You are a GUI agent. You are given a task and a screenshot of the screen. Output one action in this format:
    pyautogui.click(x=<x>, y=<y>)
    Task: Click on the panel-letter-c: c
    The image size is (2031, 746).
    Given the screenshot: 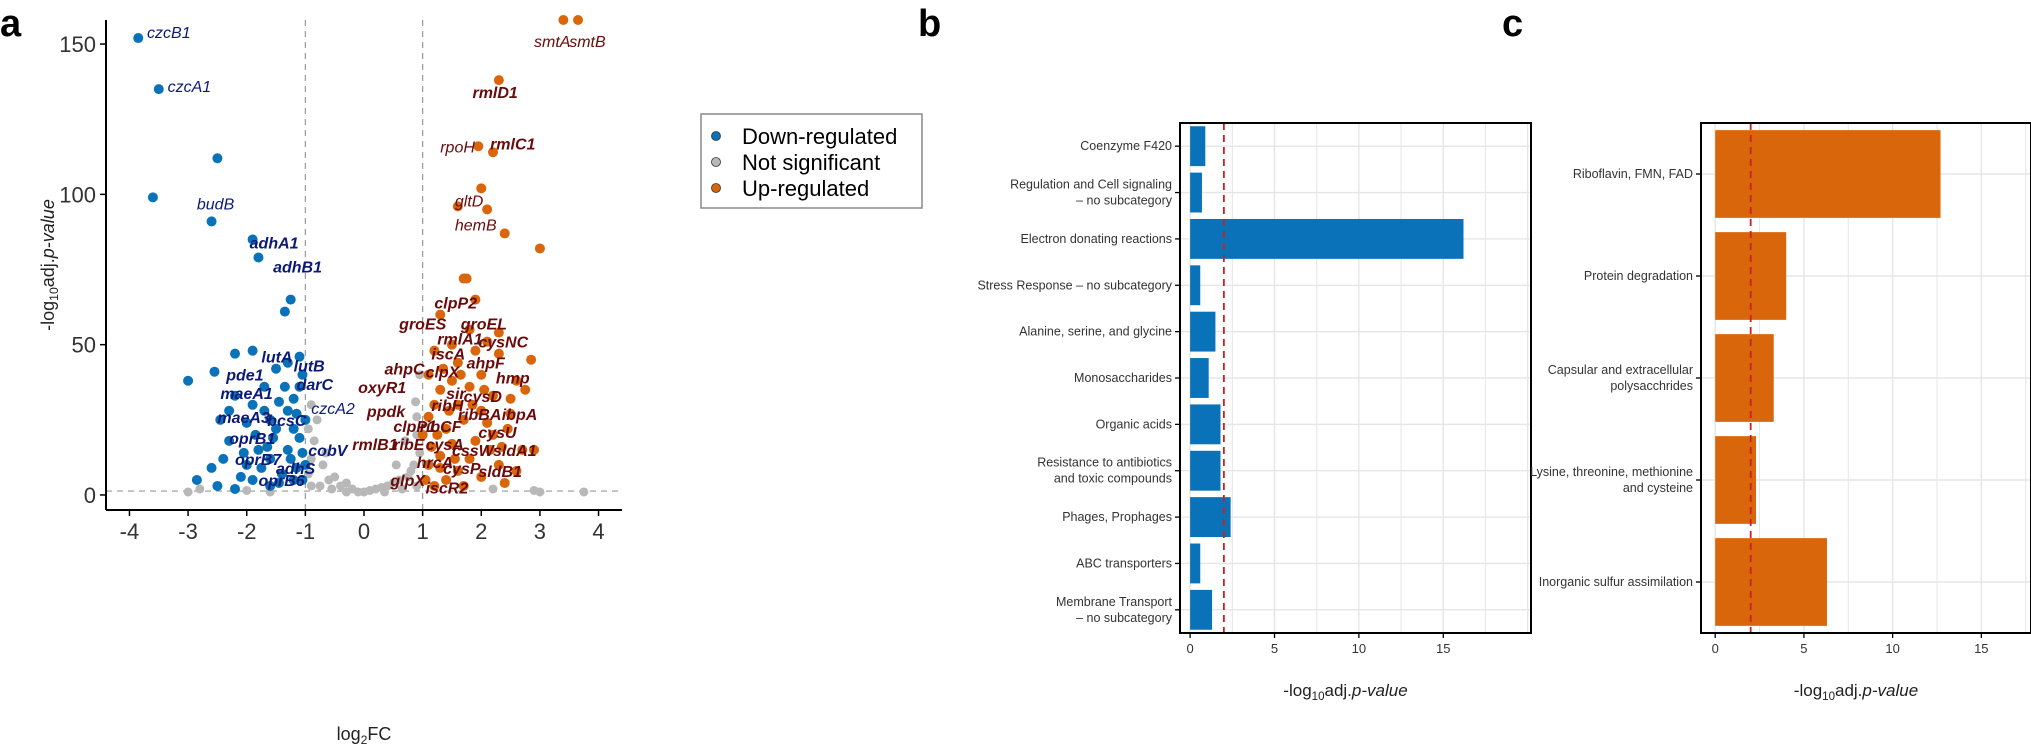 What is the action you would take?
    pyautogui.click(x=1512, y=24)
    